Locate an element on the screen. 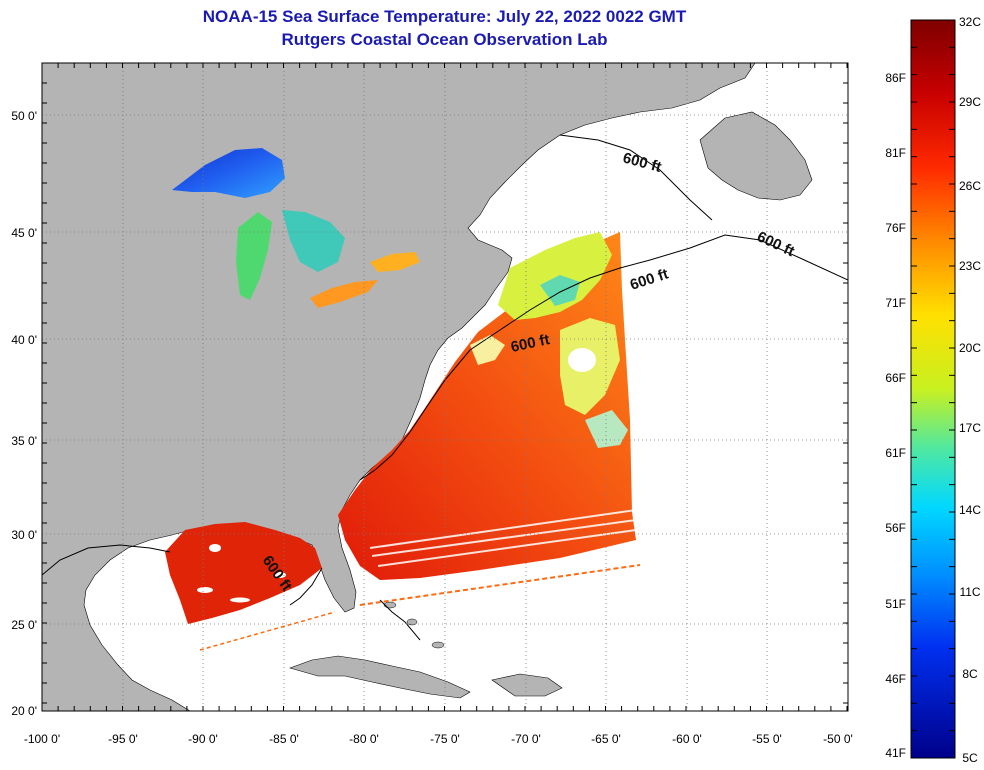 The image size is (984, 770). colorbar-gradient is located at coordinates (933, 389).